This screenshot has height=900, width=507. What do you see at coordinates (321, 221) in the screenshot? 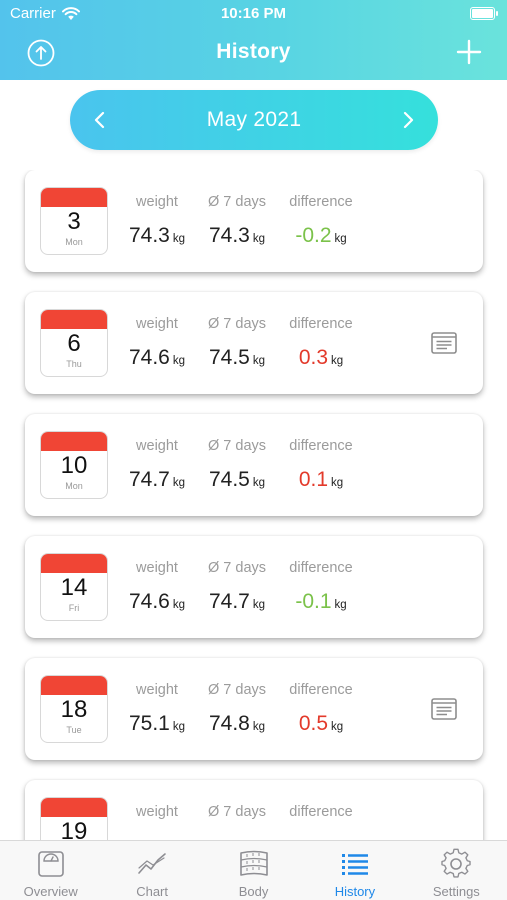
I see `diff-column: difference -0.2 kg` at bounding box center [321, 221].